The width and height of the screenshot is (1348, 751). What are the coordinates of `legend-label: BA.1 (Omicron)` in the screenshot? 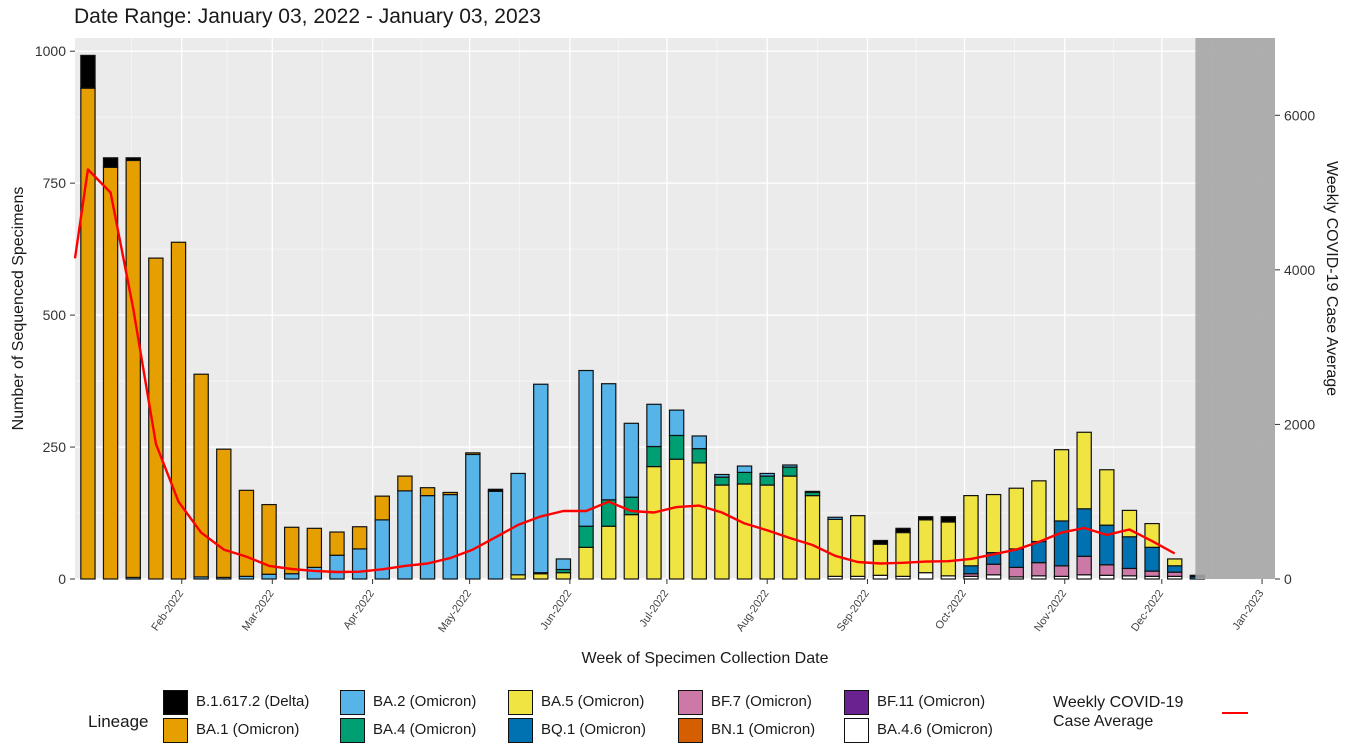 It's located at (248, 729).